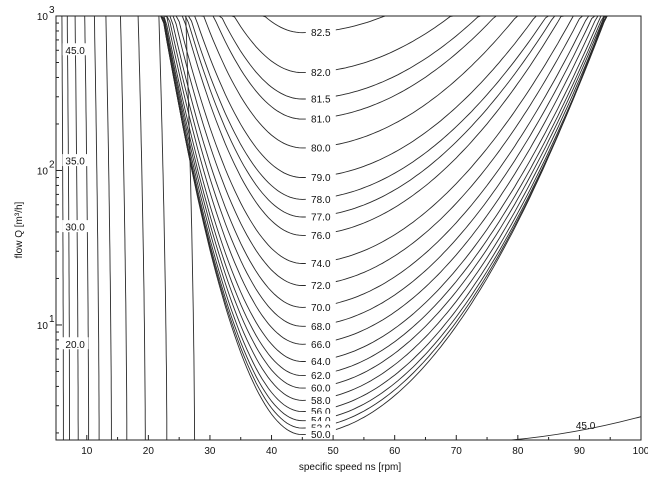 This screenshot has height=482, width=648. Describe the element at coordinates (52, 319) in the screenshot. I see `y-tick-exponent: 1` at that location.